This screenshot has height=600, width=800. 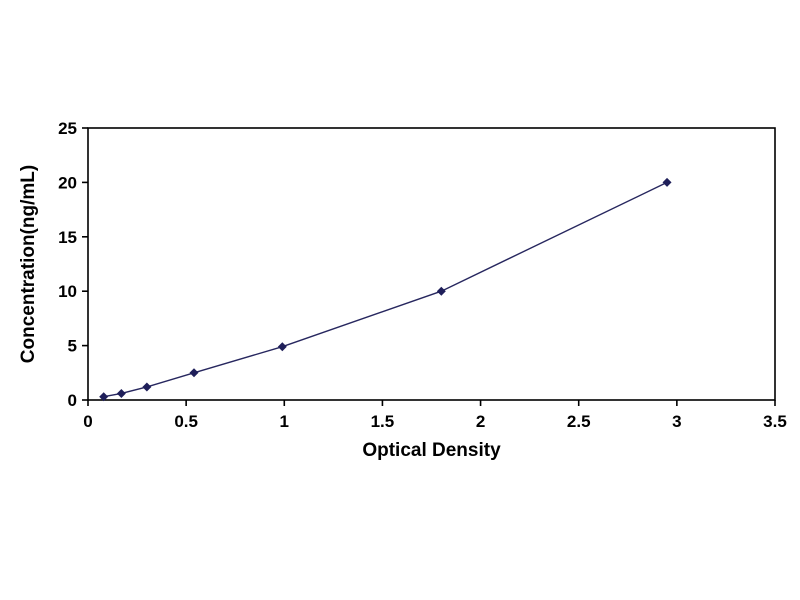 I want to click on x-axis-label: Optical Density, so click(x=431, y=450).